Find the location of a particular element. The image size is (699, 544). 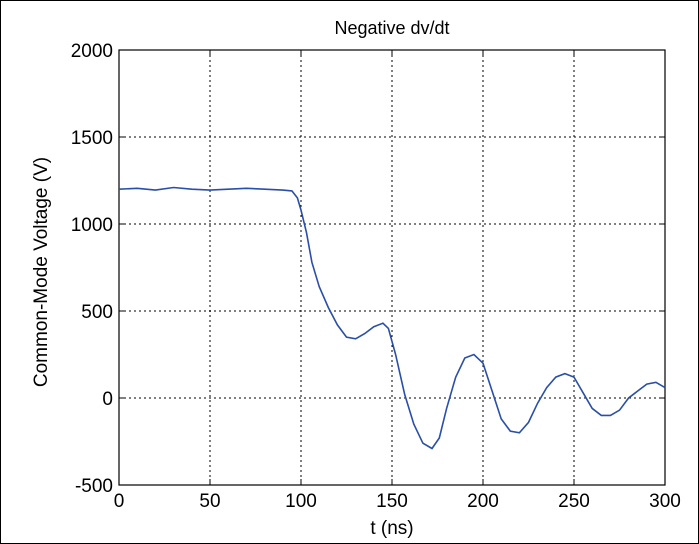

x-tick-label: 150 is located at coordinates (392, 501).